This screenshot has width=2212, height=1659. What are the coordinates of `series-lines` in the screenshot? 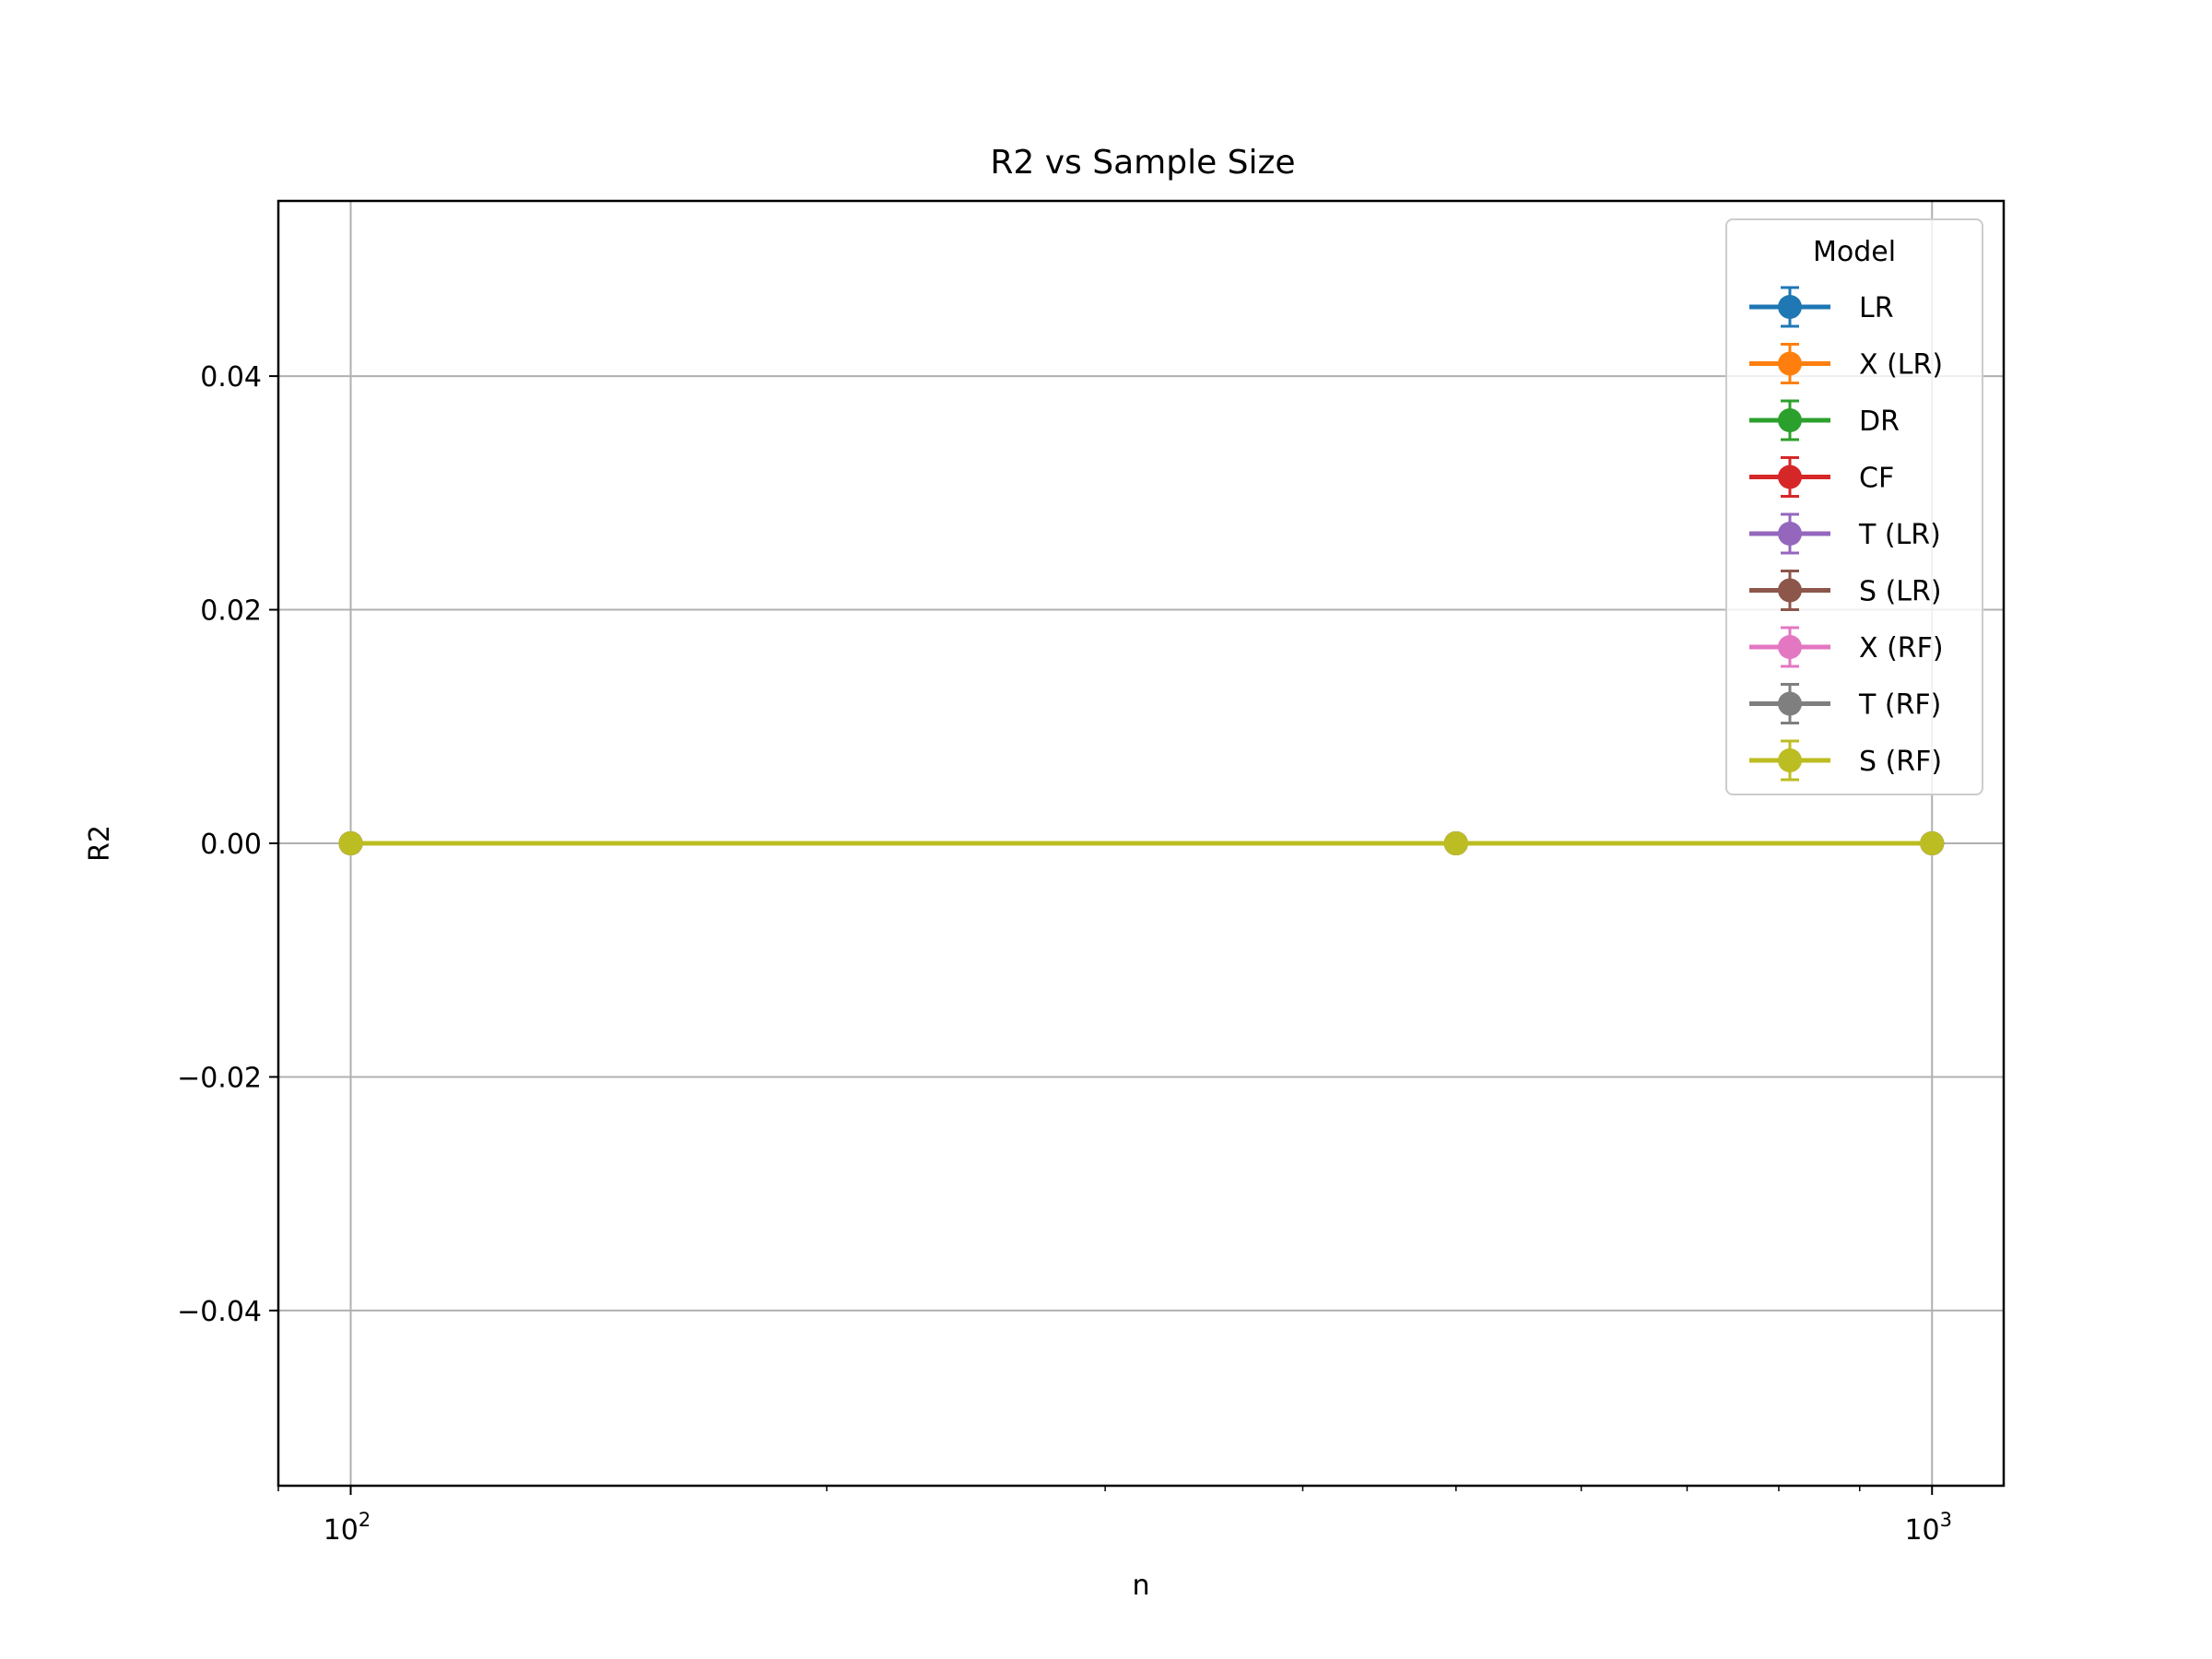 It's located at (1141, 843).